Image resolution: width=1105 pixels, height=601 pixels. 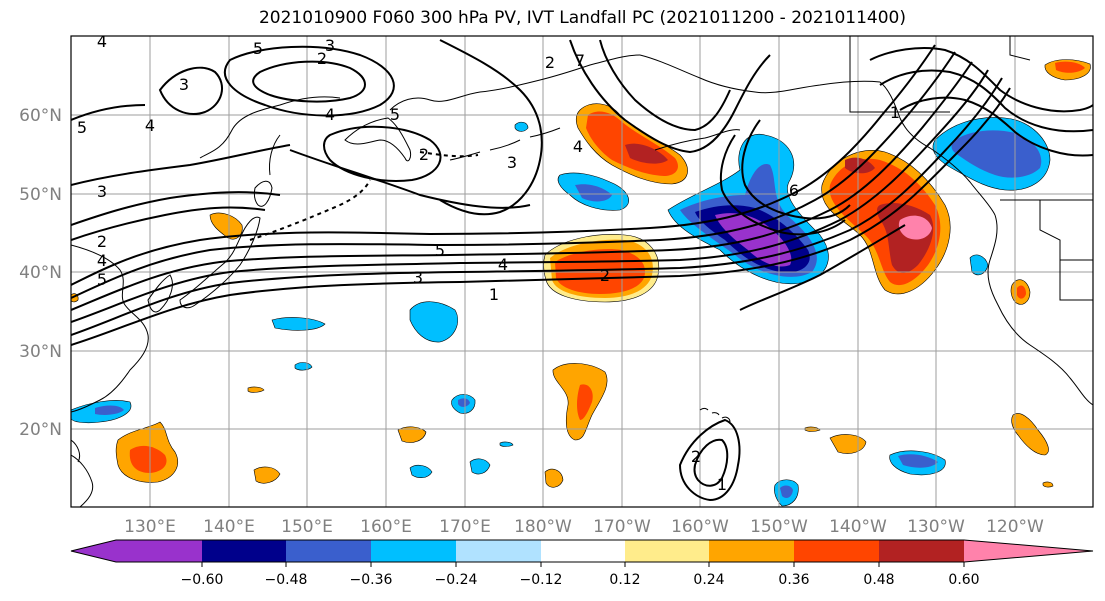 I want to click on colorbar-tick-label: 0.48, so click(x=878, y=580).